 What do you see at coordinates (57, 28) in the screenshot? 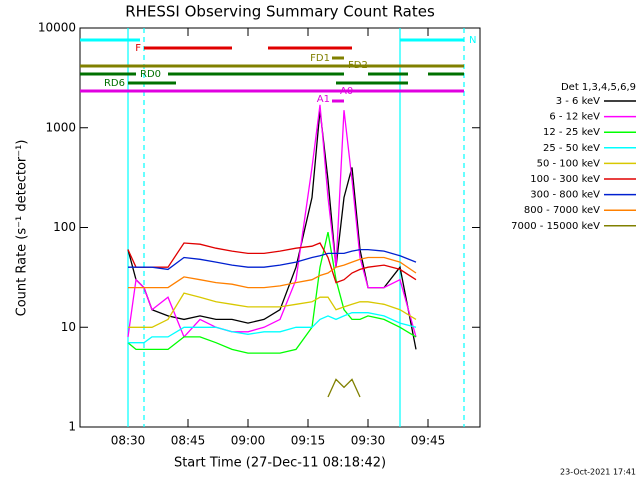
I see `y-tick-label: 10000` at bounding box center [57, 28].